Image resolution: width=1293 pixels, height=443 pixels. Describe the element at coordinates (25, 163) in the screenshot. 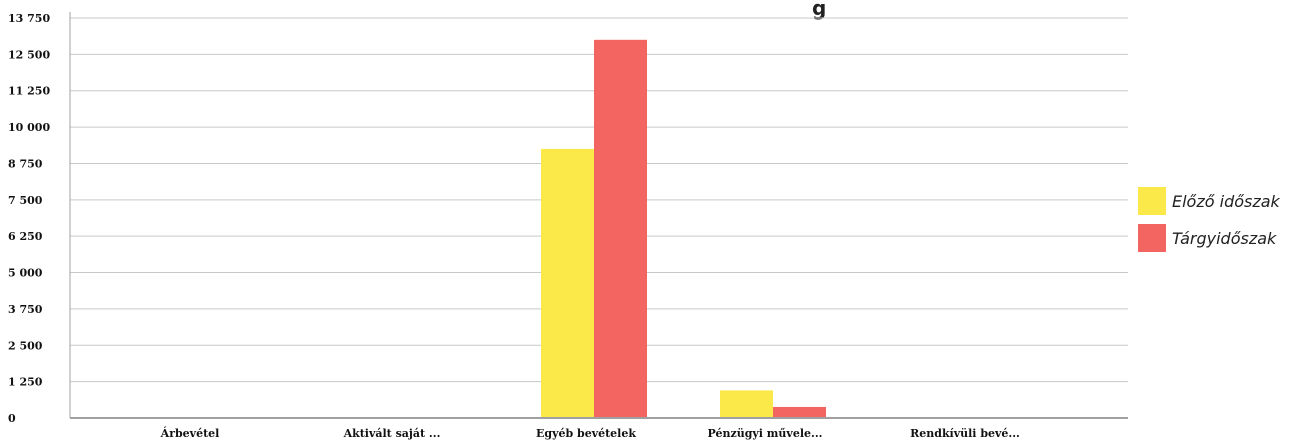

I see `y-tick-label: 8 750` at that location.